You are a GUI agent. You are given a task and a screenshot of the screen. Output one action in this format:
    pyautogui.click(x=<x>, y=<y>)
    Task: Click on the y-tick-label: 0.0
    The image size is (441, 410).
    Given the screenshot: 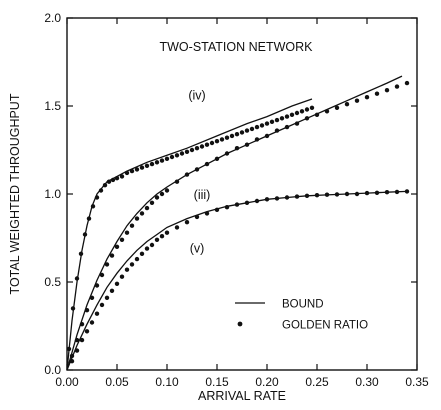 What is the action you would take?
    pyautogui.click(x=52, y=370)
    